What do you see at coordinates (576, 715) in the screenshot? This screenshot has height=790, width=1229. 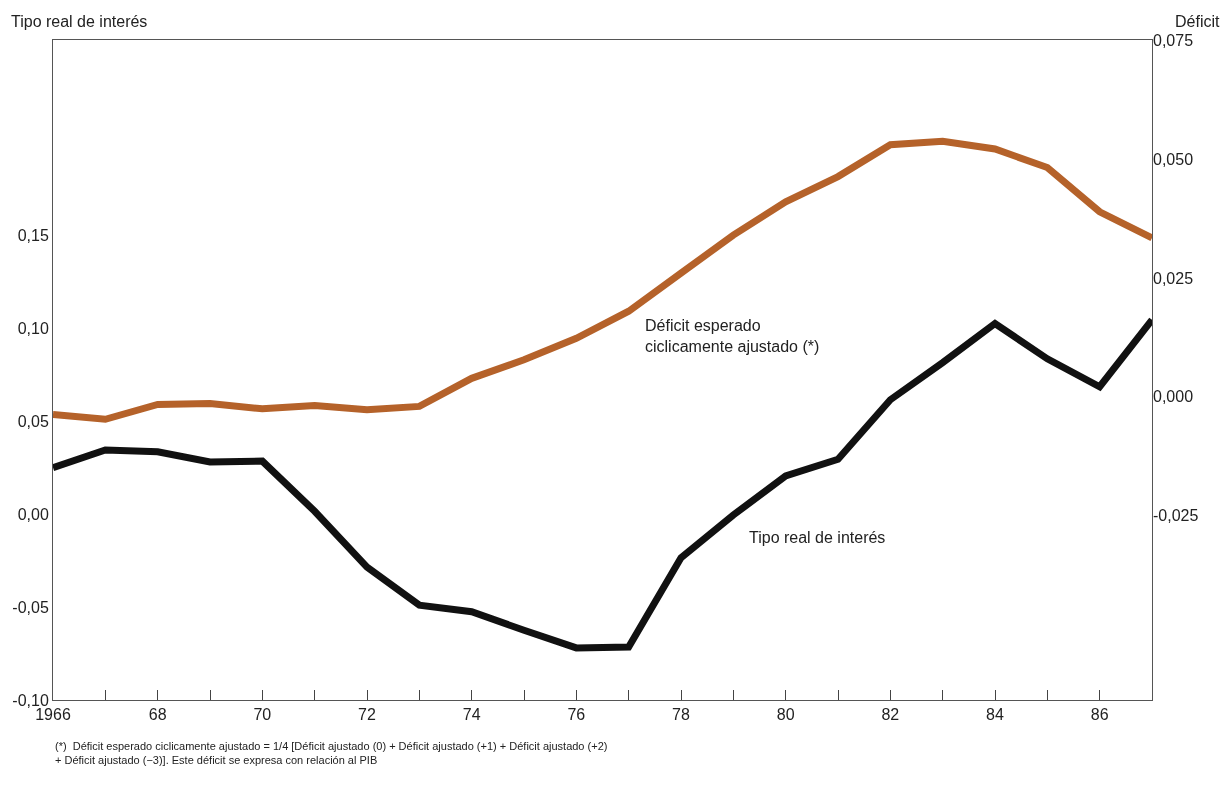 I see `x-tick-label: 76` at bounding box center [576, 715].